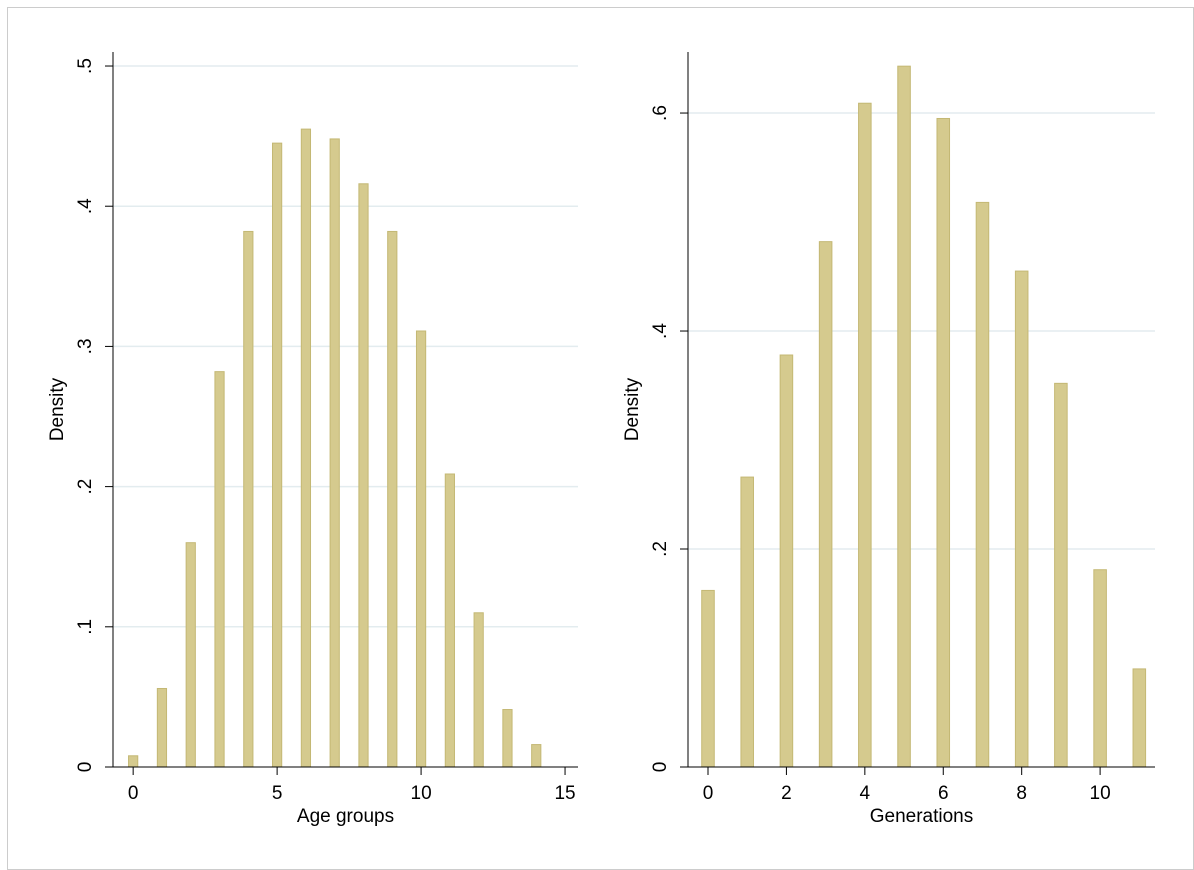 The image size is (1194, 870). Describe the element at coordinates (85, 66) in the screenshot. I see `y-tick-label: .5` at that location.